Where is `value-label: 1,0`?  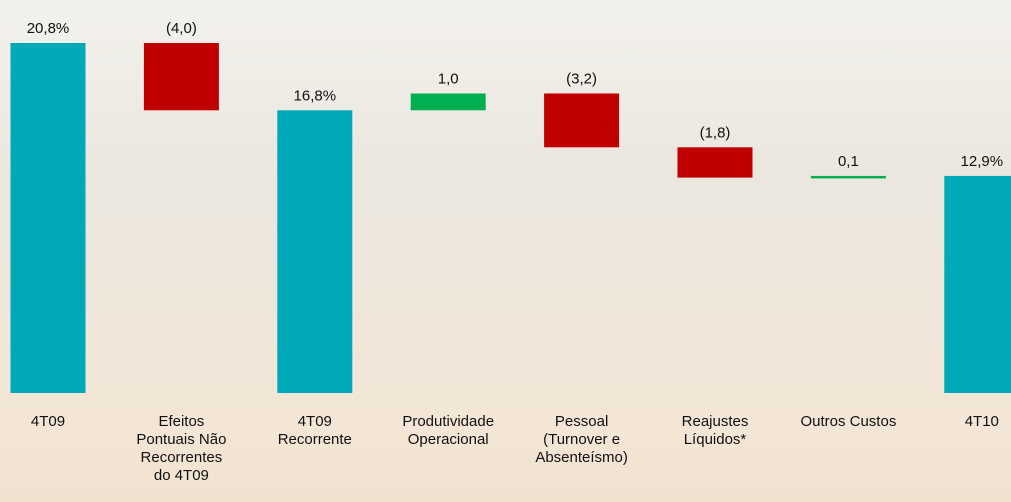 value-label: 1,0 is located at coordinates (448, 78).